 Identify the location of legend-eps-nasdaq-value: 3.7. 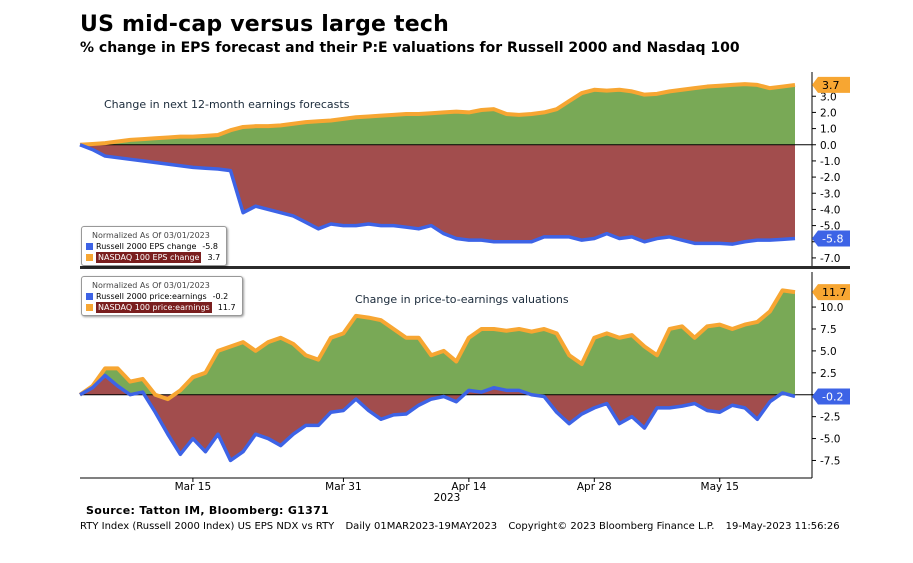
(214, 257).